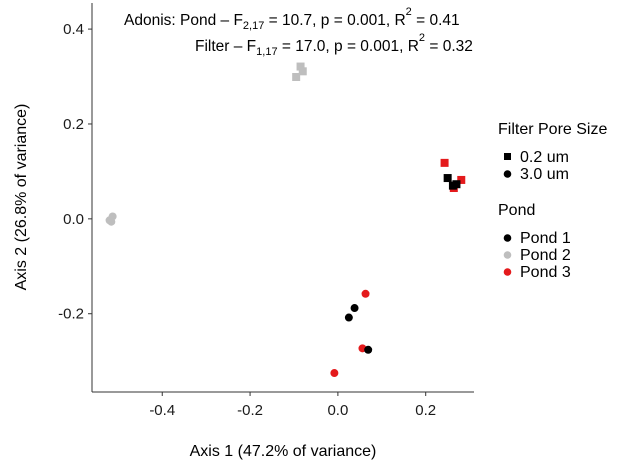 This screenshot has width=641, height=470. I want to click on y-tick-label: 0.0, so click(73, 219).